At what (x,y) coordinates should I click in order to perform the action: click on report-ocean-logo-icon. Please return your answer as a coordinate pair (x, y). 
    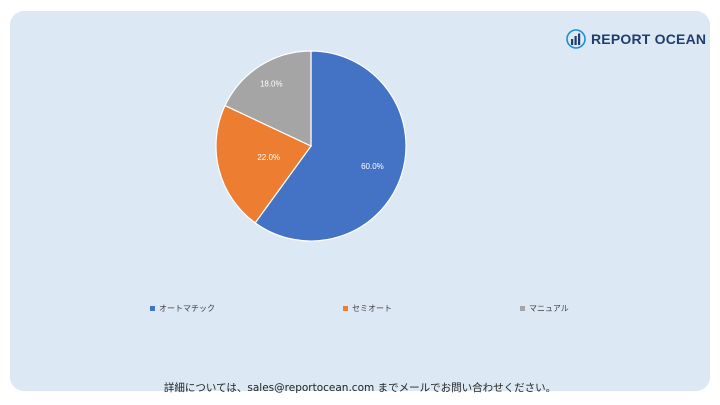
    Looking at the image, I should click on (576, 39).